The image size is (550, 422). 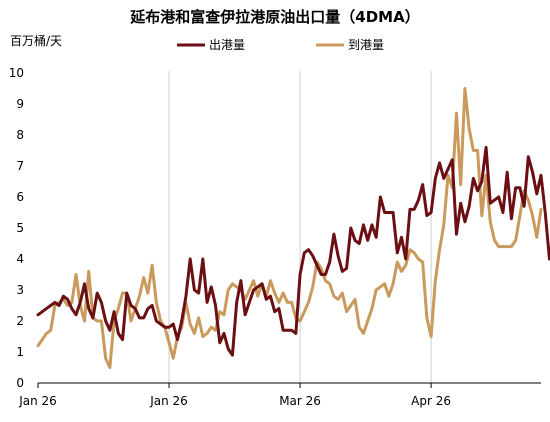 I want to click on x-tick-label: Apr 26, so click(x=431, y=401).